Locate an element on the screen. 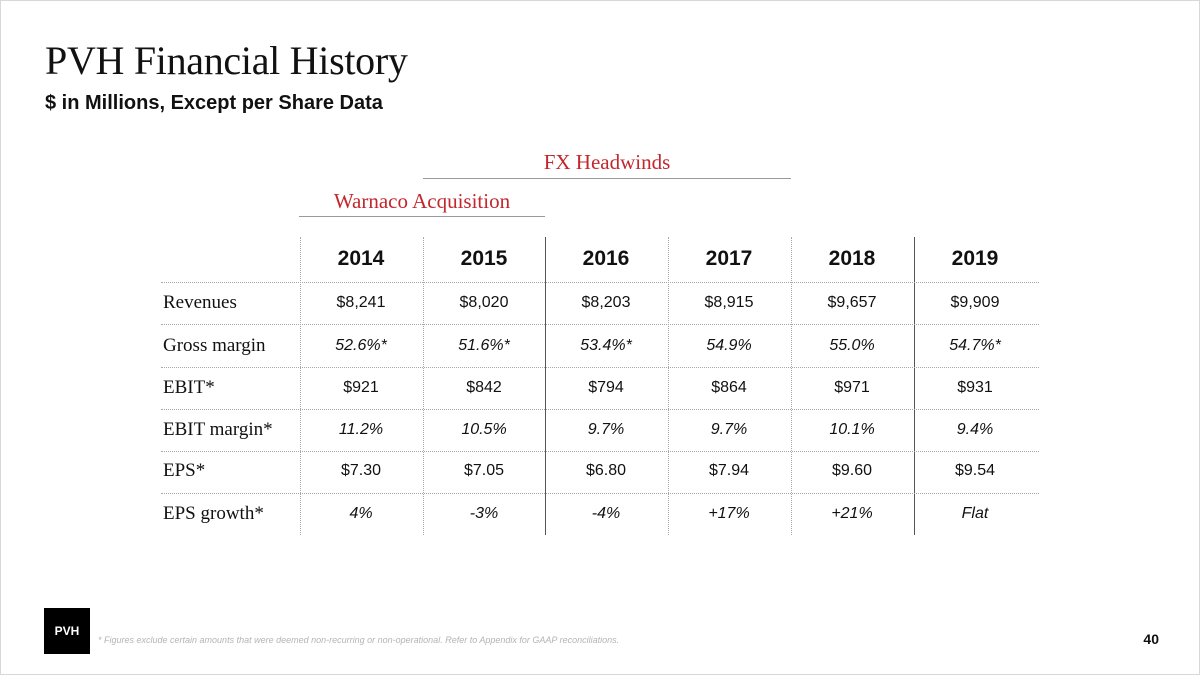  table-cell: -3% is located at coordinates (484, 513).